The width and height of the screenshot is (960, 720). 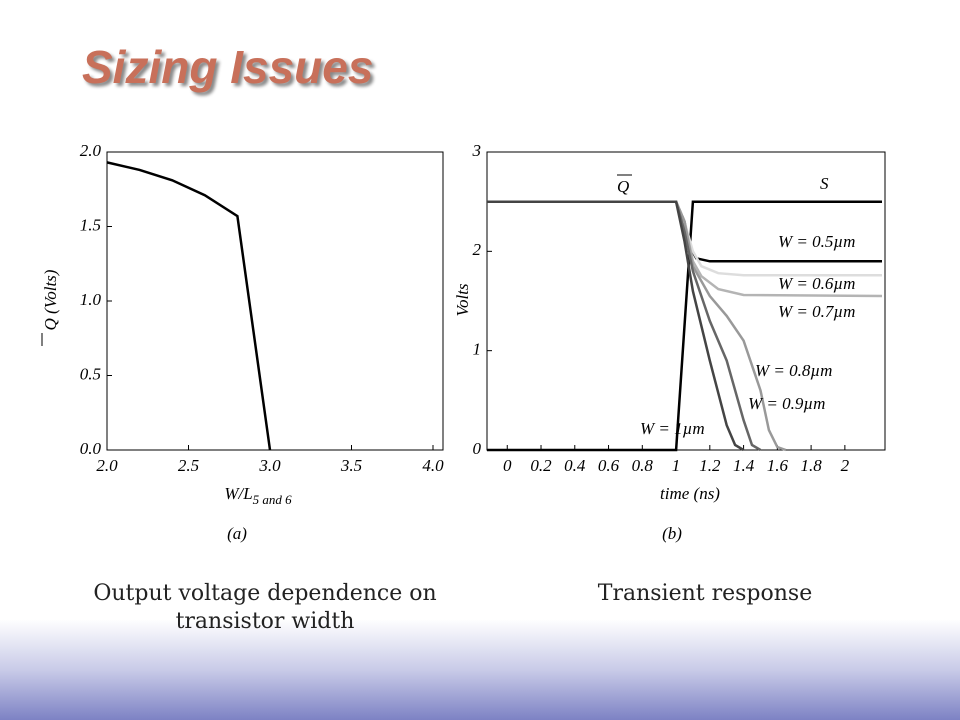 What do you see at coordinates (816, 283) in the screenshot?
I see `series-label: W = 0.6µm` at bounding box center [816, 283].